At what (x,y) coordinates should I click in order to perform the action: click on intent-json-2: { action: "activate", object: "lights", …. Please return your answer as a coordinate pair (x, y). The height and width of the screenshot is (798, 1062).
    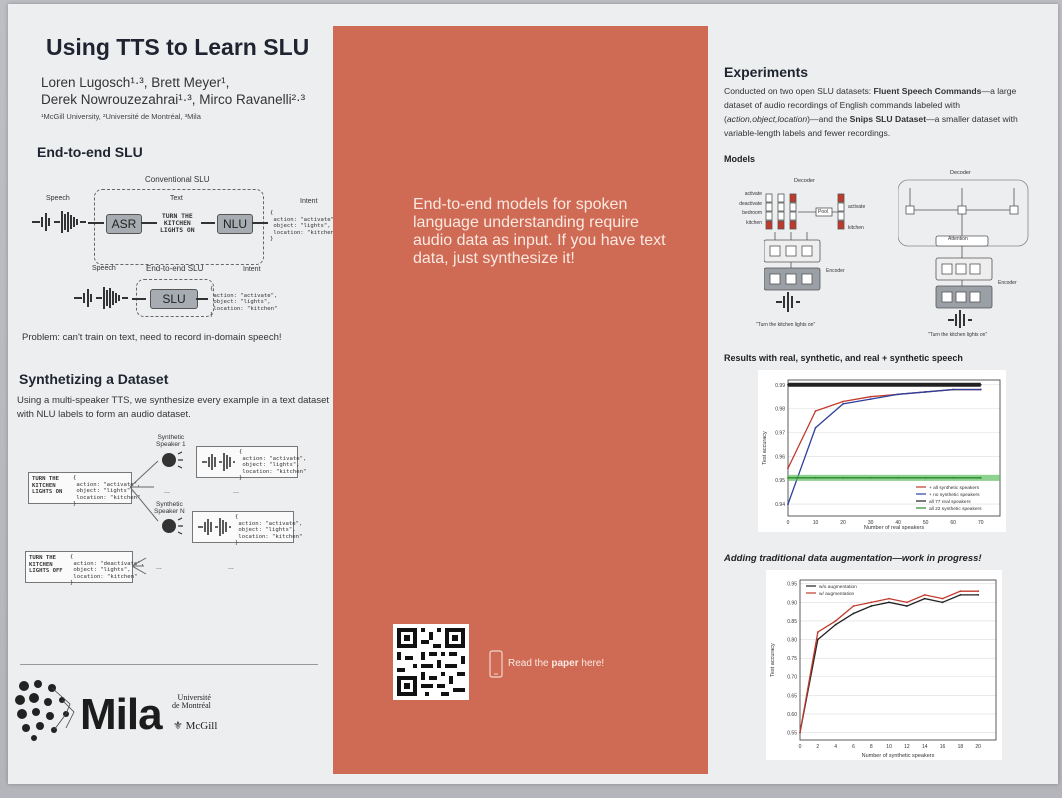
    Looking at the image, I should click on (244, 302).